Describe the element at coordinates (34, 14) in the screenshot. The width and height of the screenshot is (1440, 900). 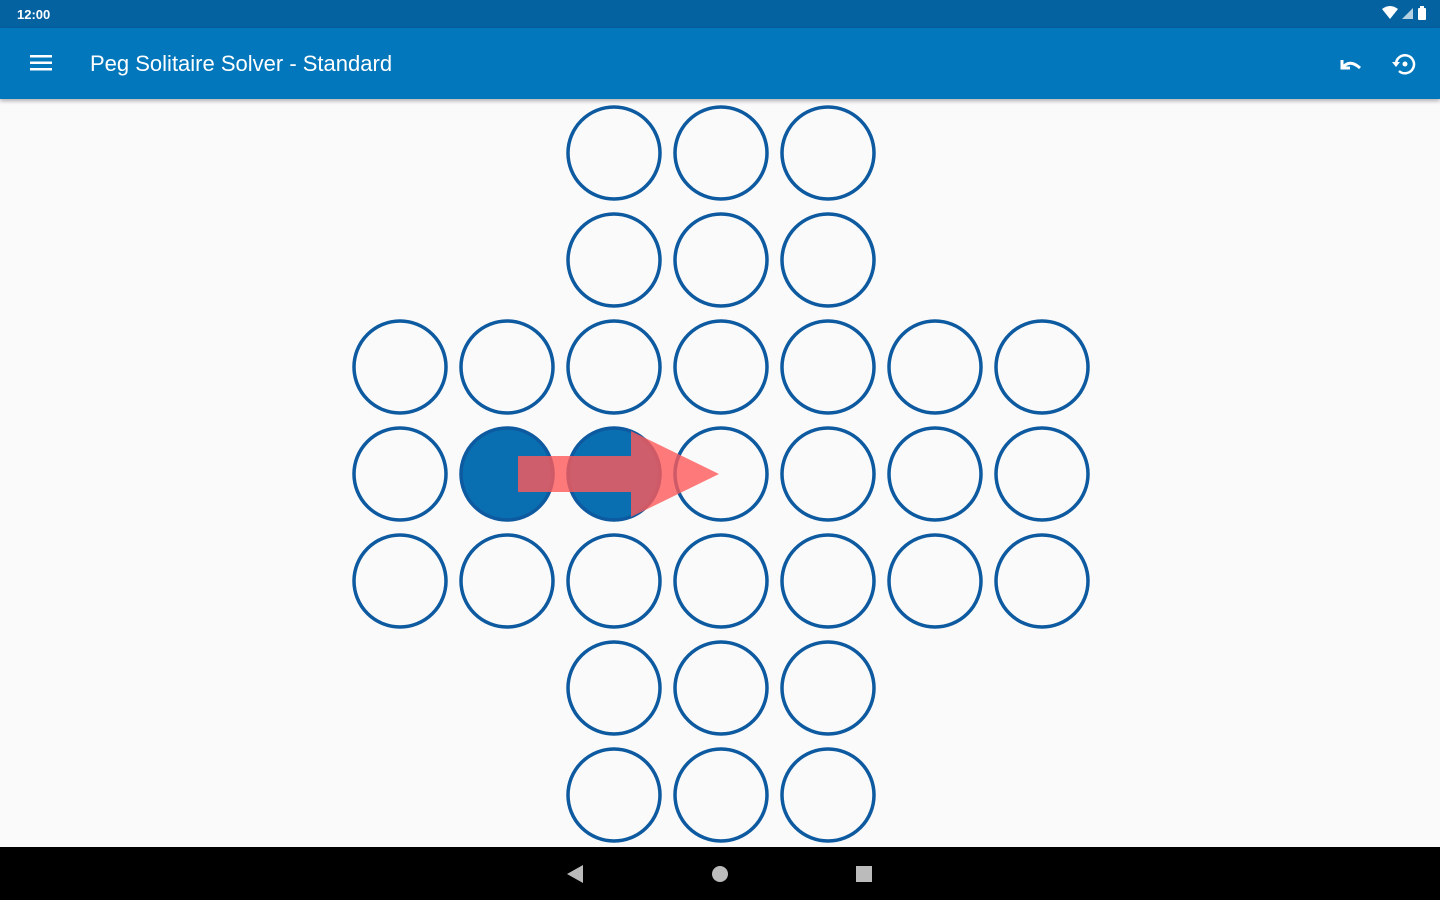
I see `status-time: 12:00` at that location.